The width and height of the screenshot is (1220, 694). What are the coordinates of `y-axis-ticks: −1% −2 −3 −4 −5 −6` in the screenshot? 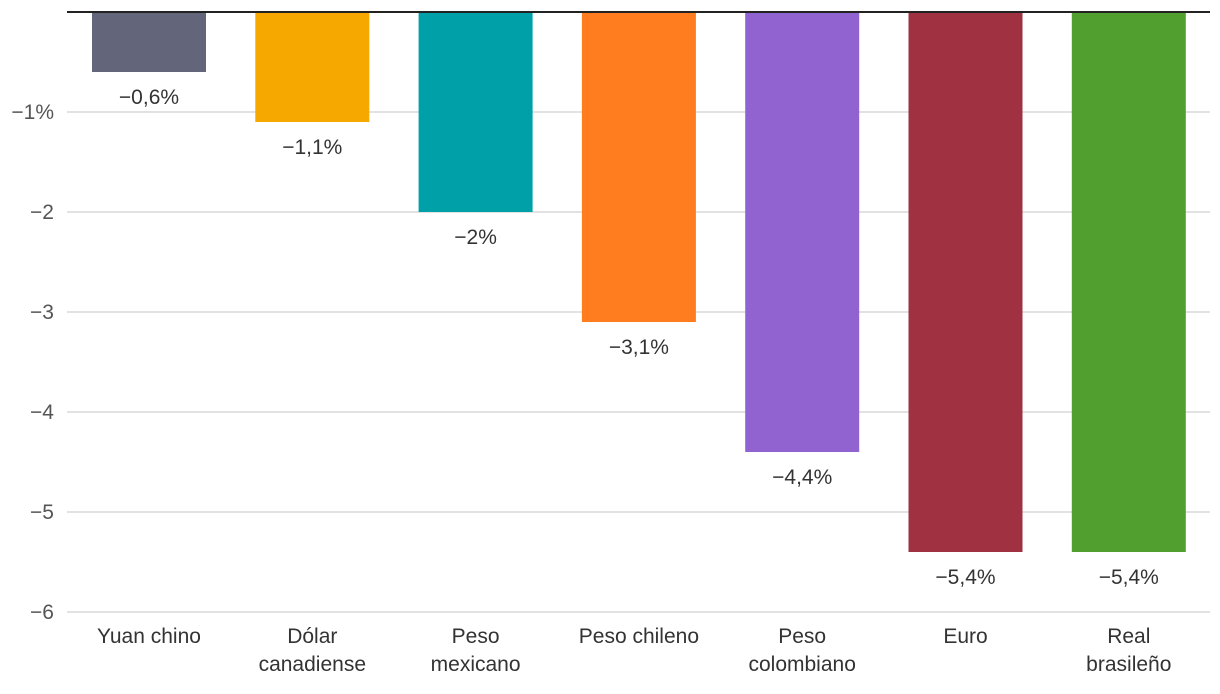 It's located at (32, 362).